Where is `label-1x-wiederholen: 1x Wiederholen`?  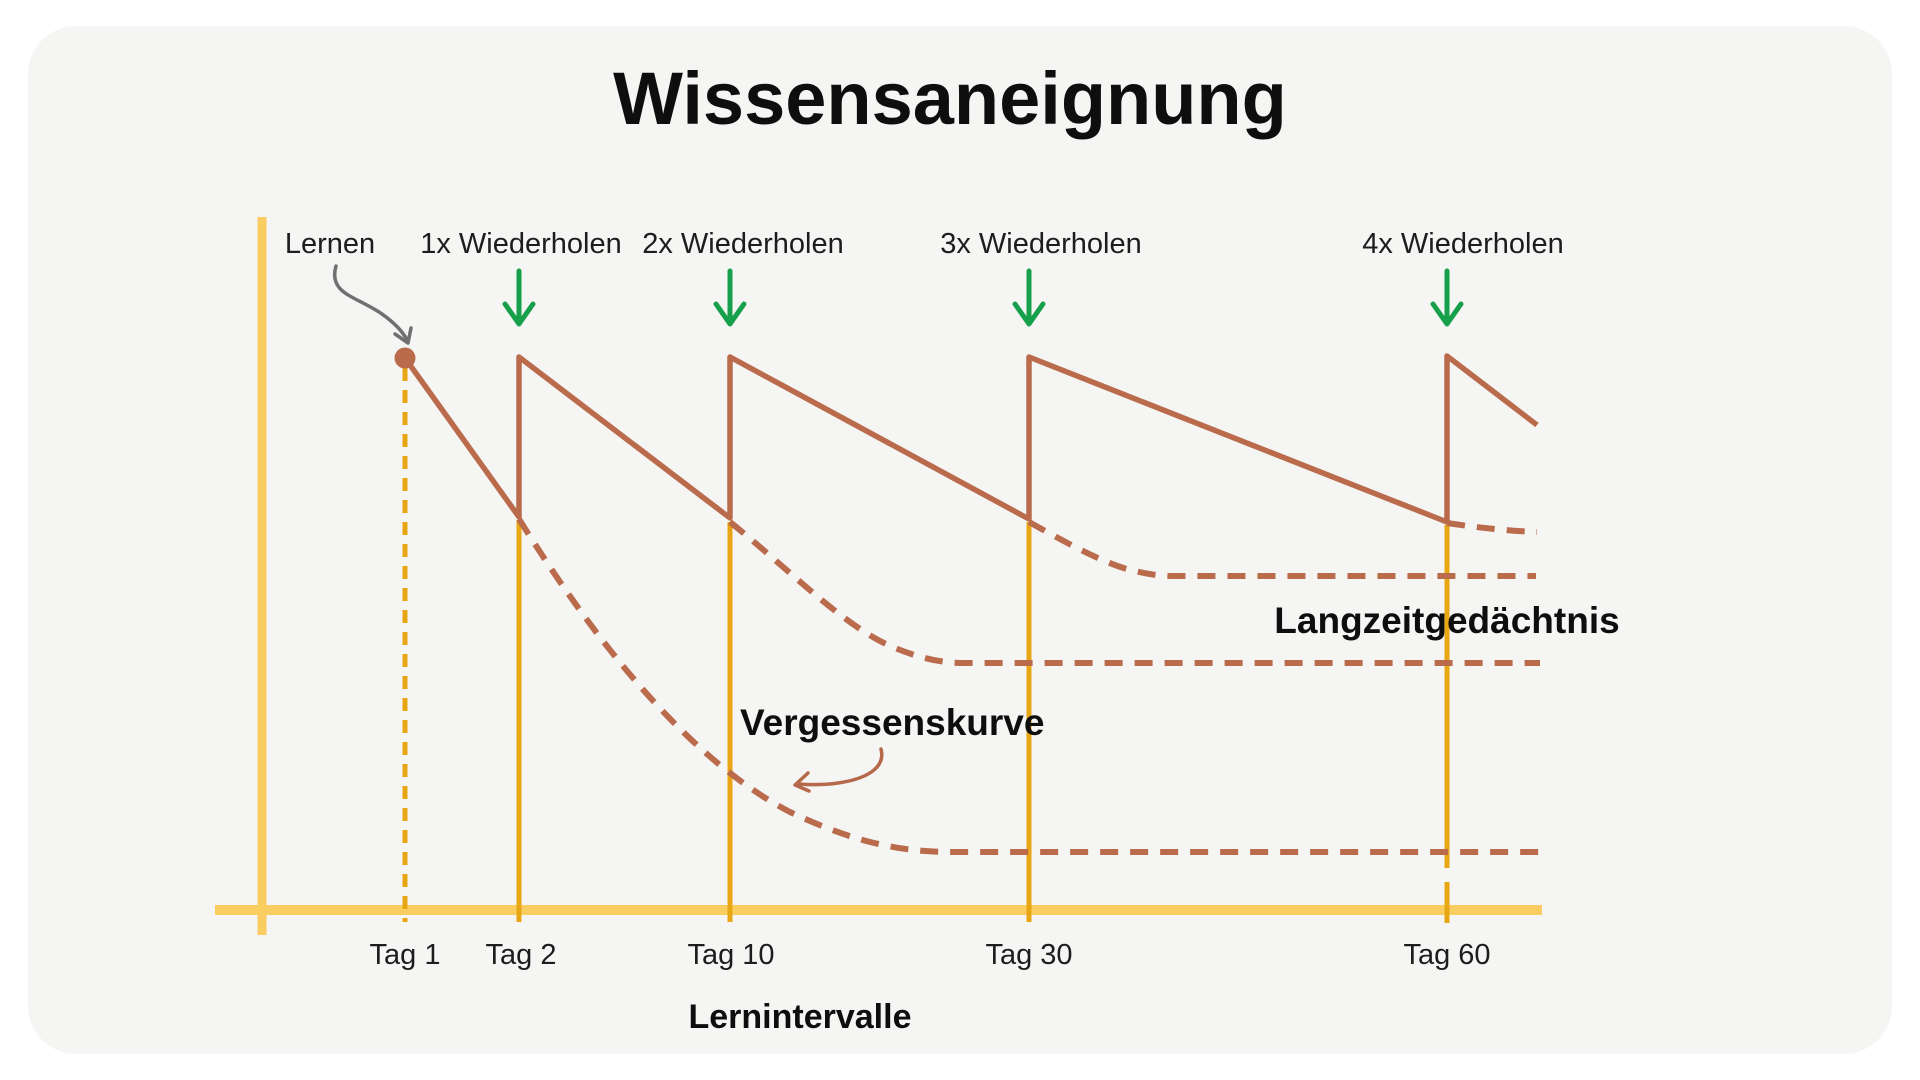 label-1x-wiederholen: 1x Wiederholen is located at coordinates (521, 244).